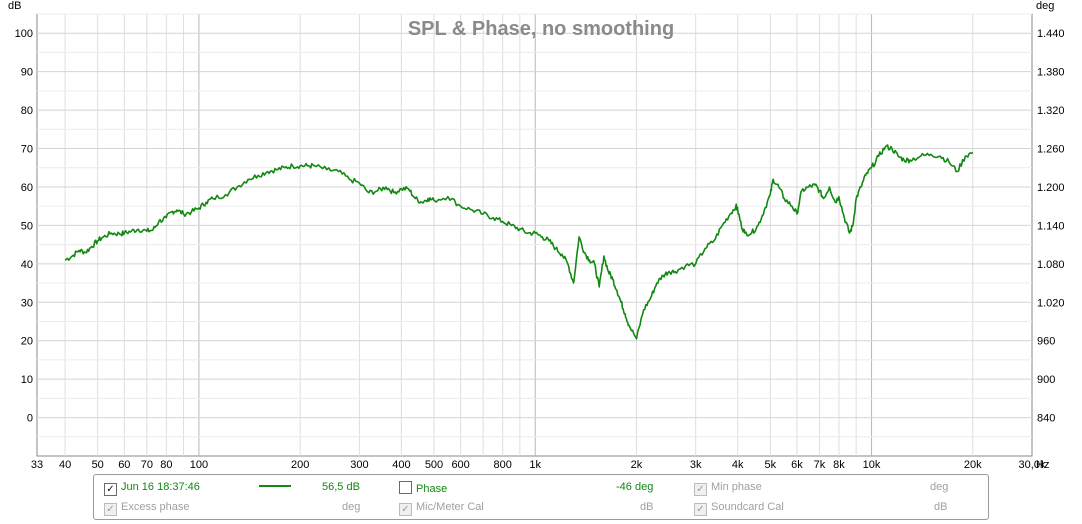 The image size is (1082, 524). What do you see at coordinates (696, 464) in the screenshot?
I see `x-tick-label: 3k` at bounding box center [696, 464].